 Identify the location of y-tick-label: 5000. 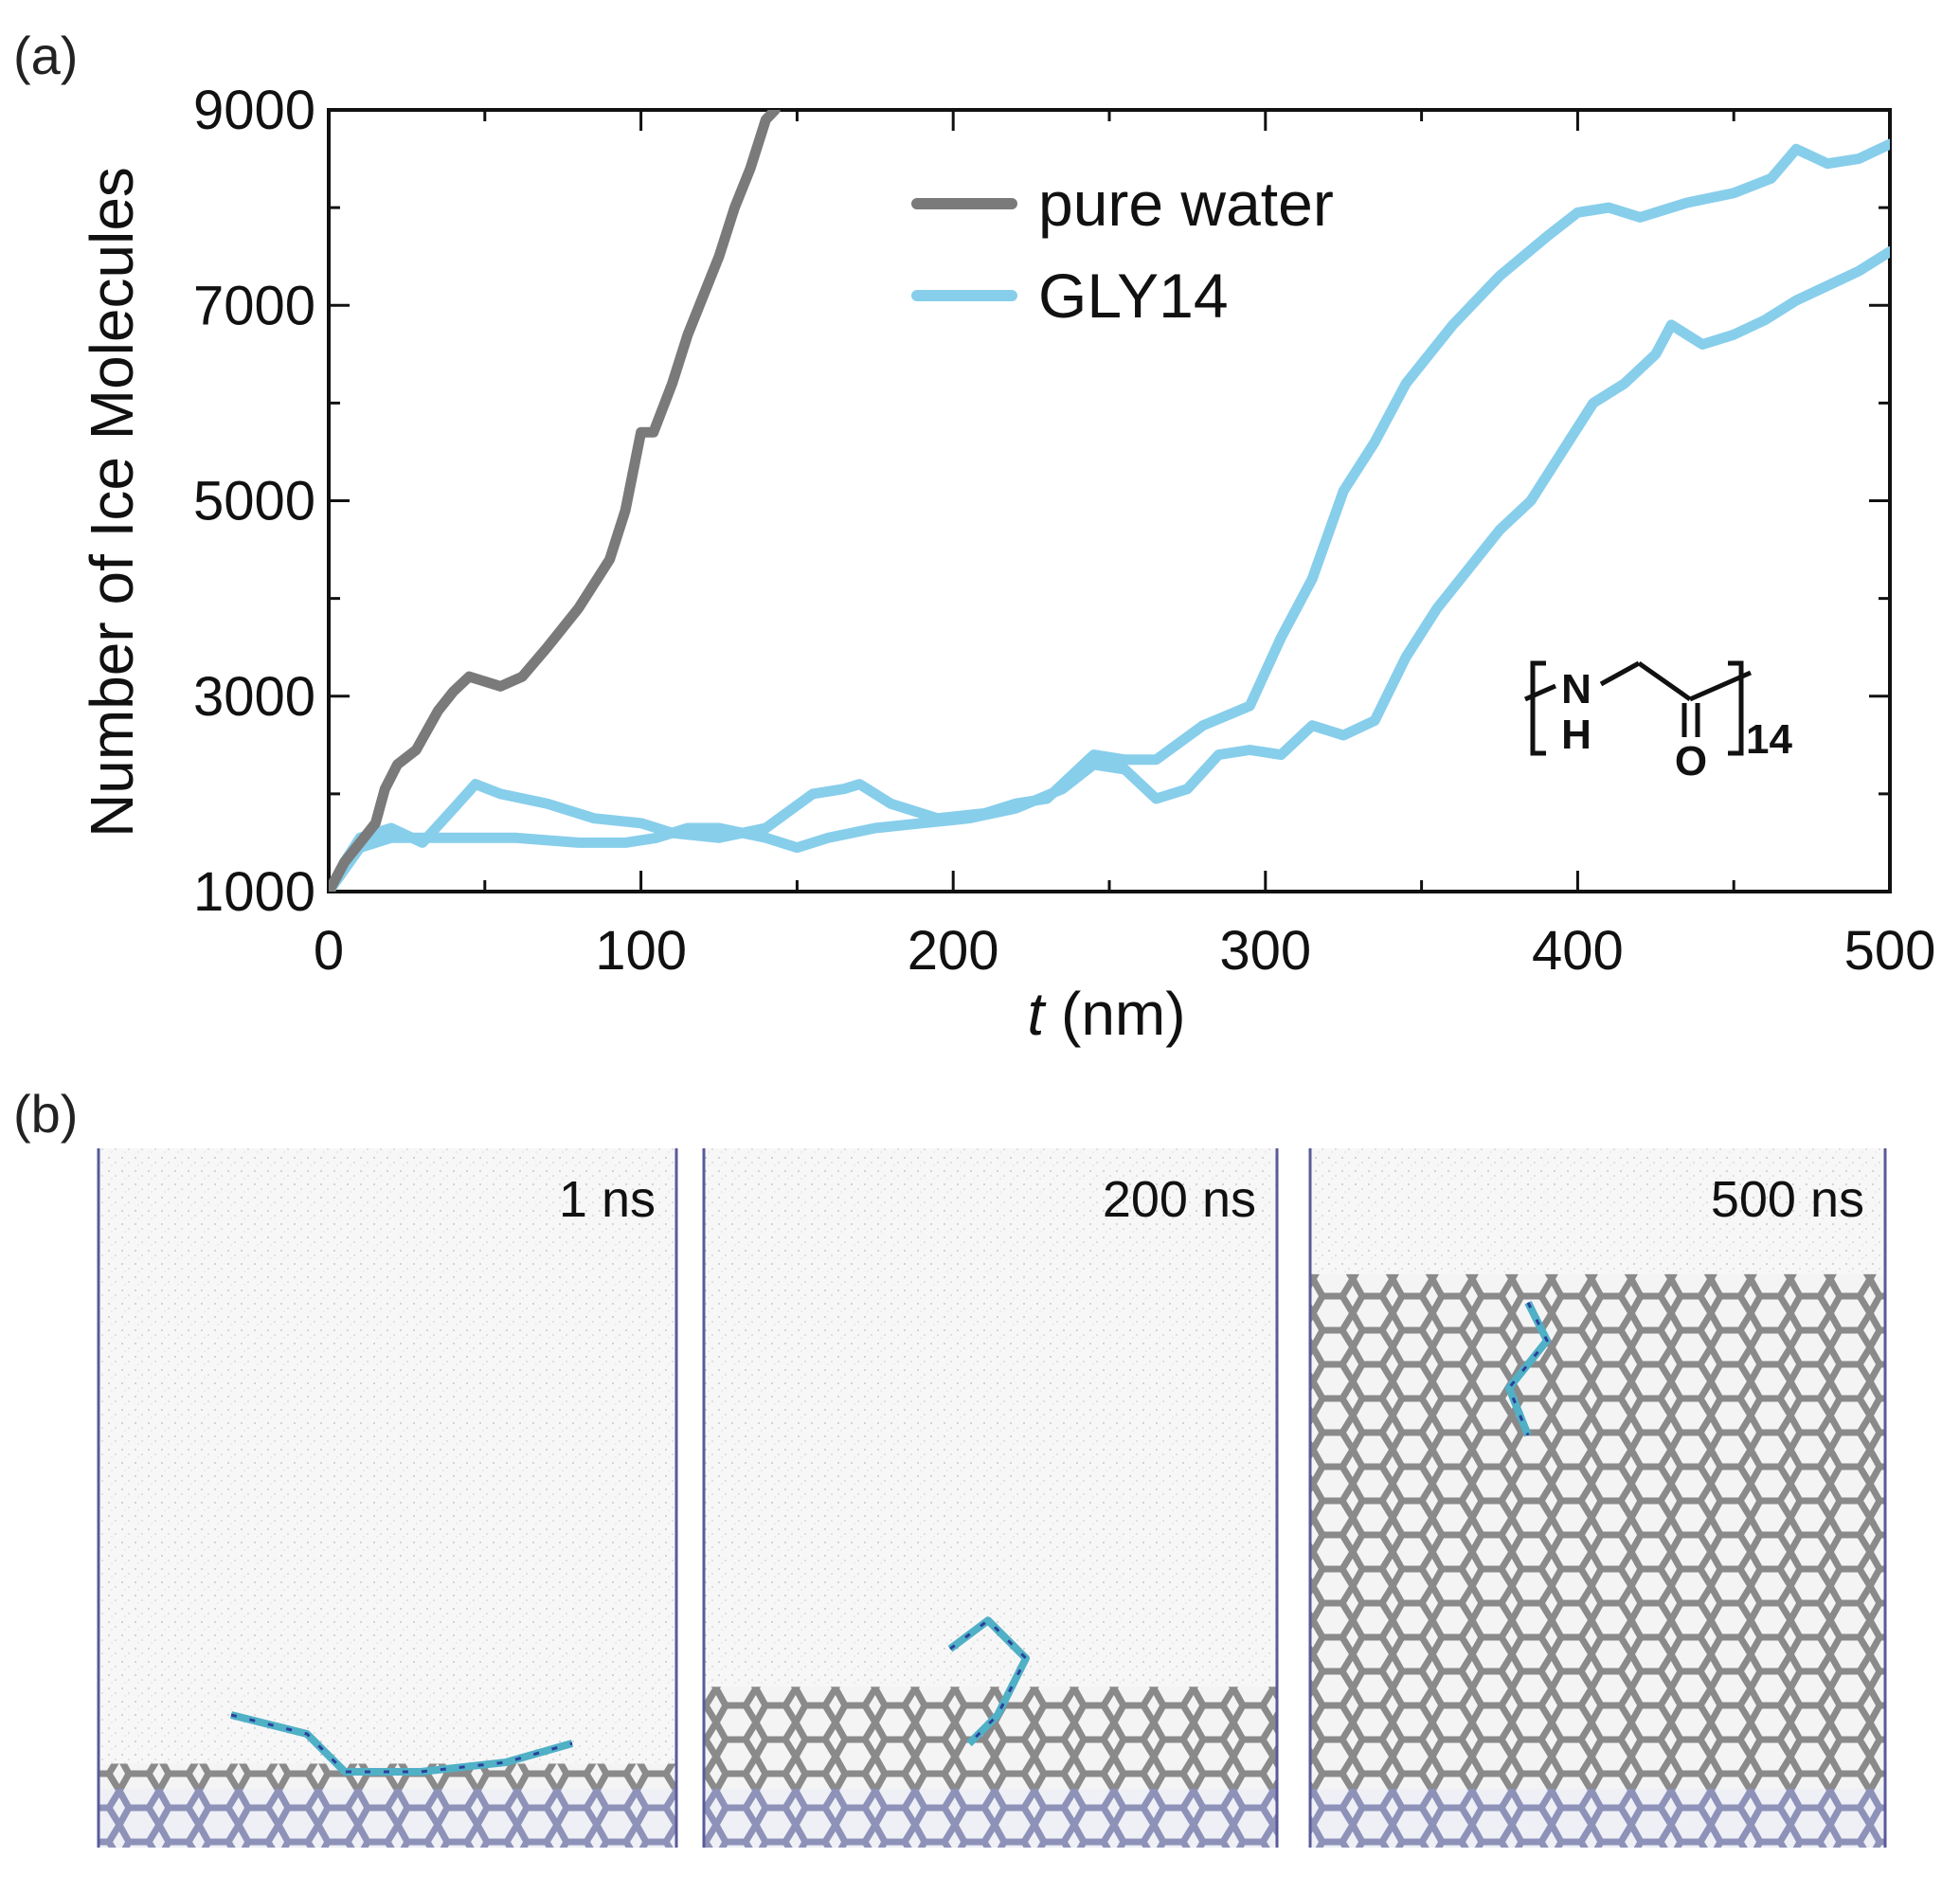
(254, 501).